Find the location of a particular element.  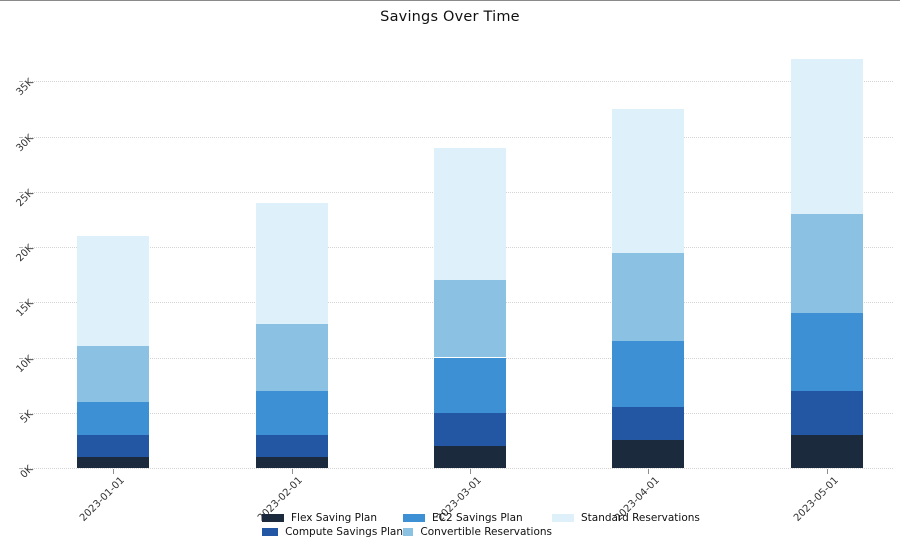

legend-column: EC2 Savings Plan Convertible Reservations is located at coordinates (477, 525).